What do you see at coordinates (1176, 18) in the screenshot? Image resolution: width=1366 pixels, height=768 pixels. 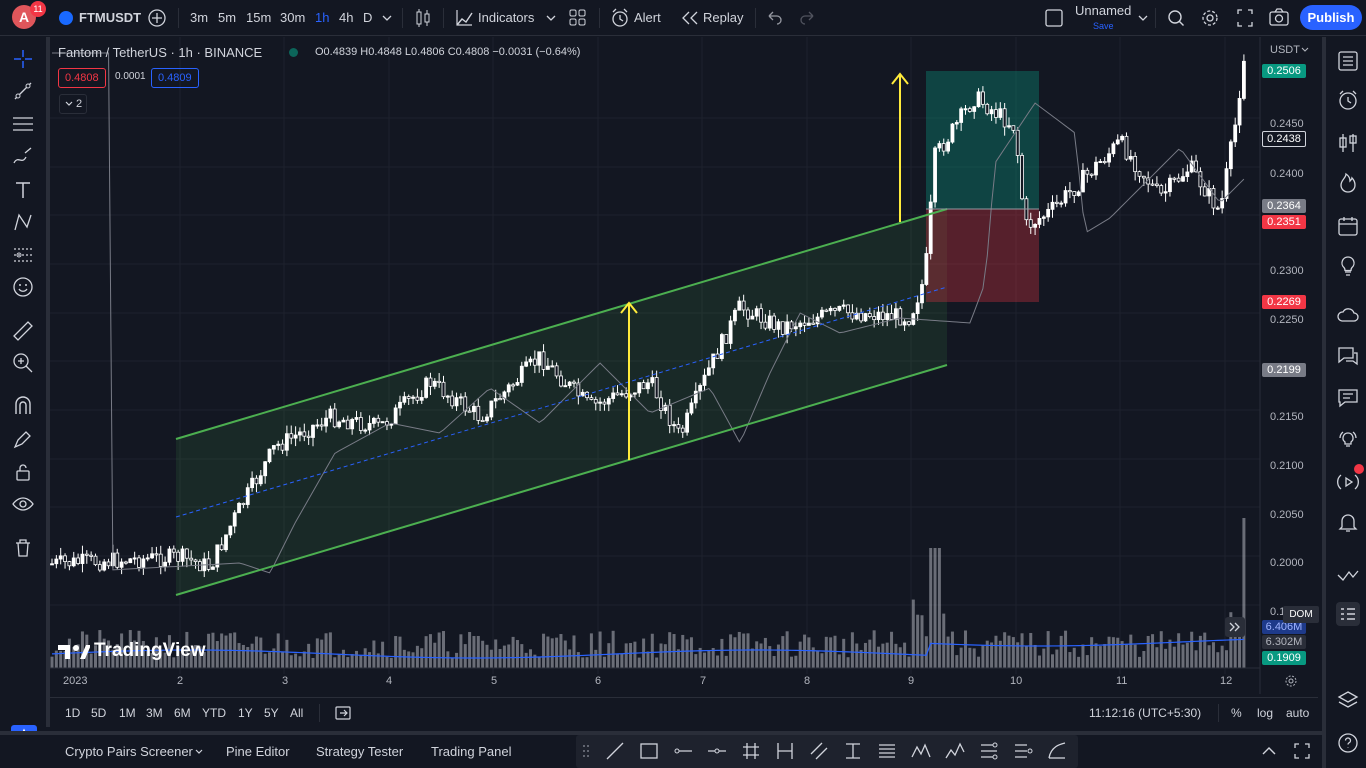 I see `search-icon` at bounding box center [1176, 18].